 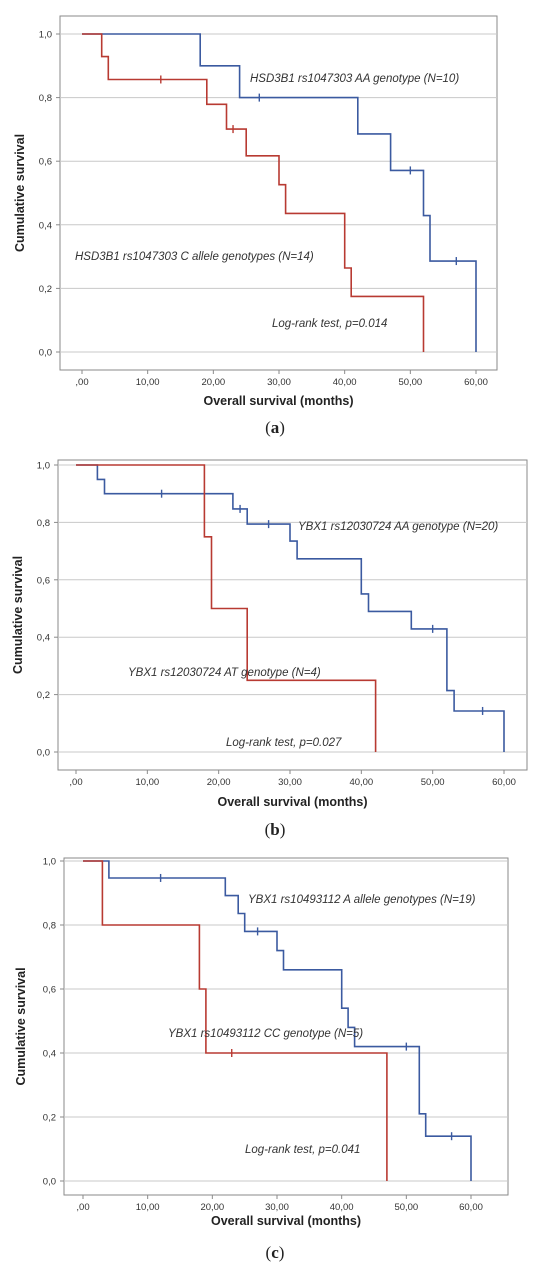 I want to click on log-rank-annotation: Log-rank test, p=0.027, so click(x=284, y=743).